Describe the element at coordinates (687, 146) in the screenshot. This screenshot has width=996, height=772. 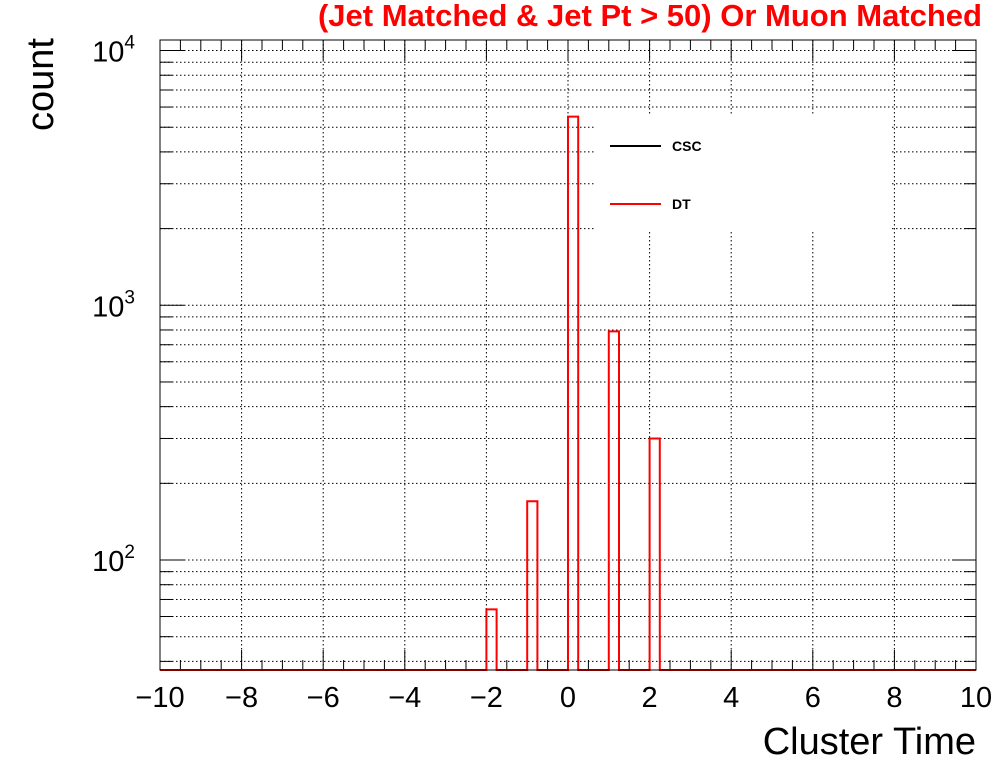
I see `legend-label-csc: CSC` at that location.